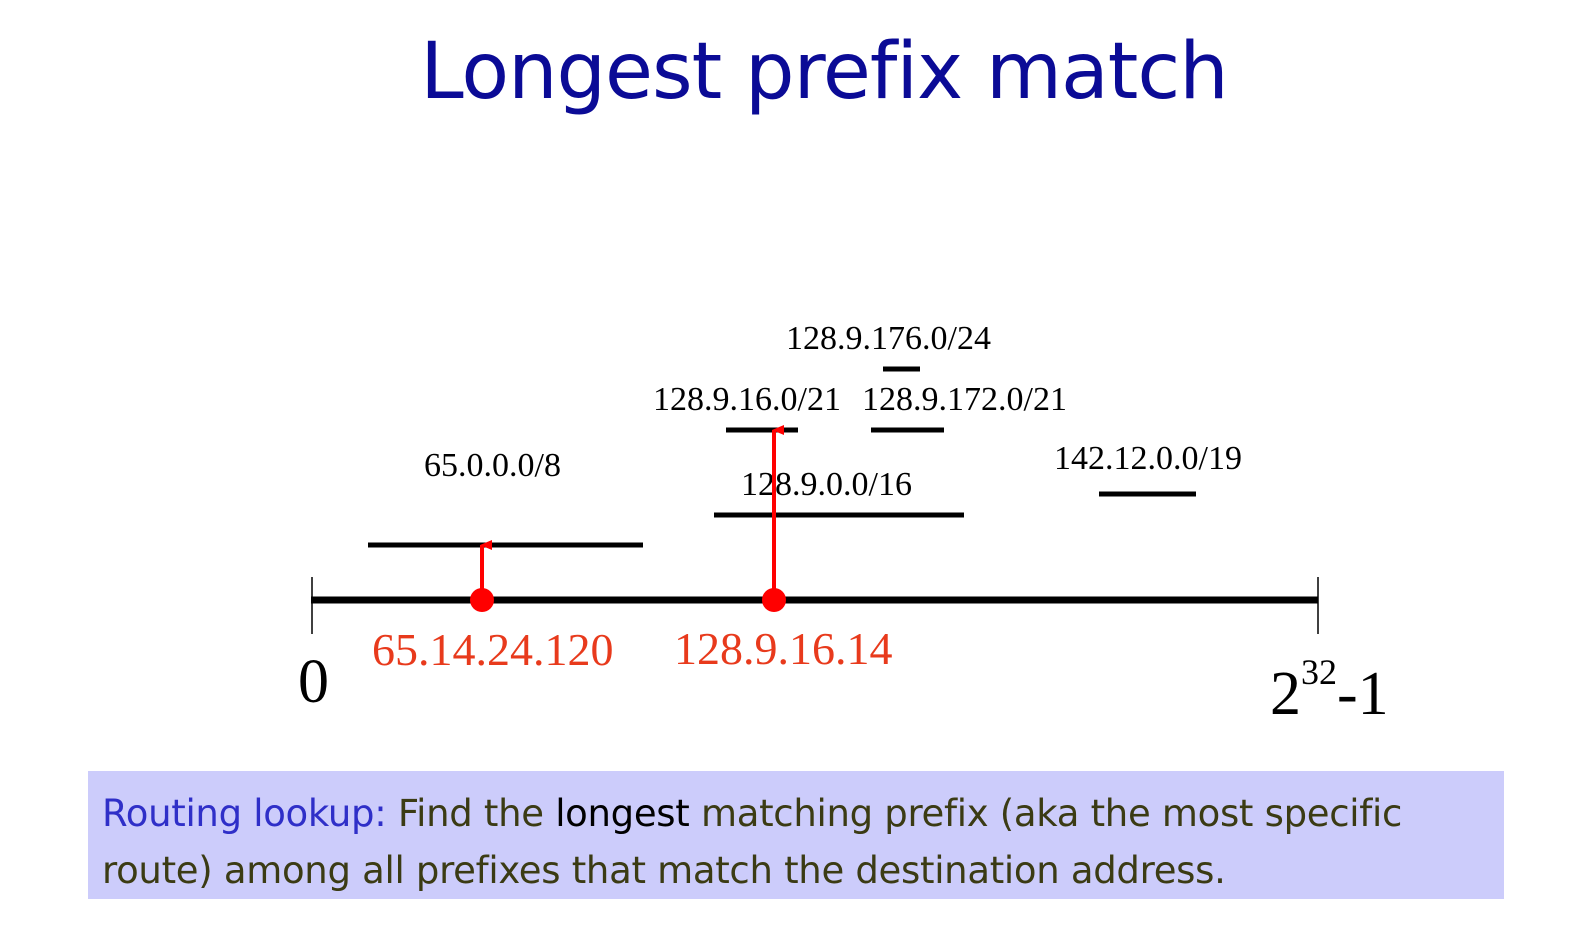 This screenshot has height=932, width=1596. What do you see at coordinates (493, 649) in the screenshot?
I see `address-label: 65.14.24.120` at bounding box center [493, 649].